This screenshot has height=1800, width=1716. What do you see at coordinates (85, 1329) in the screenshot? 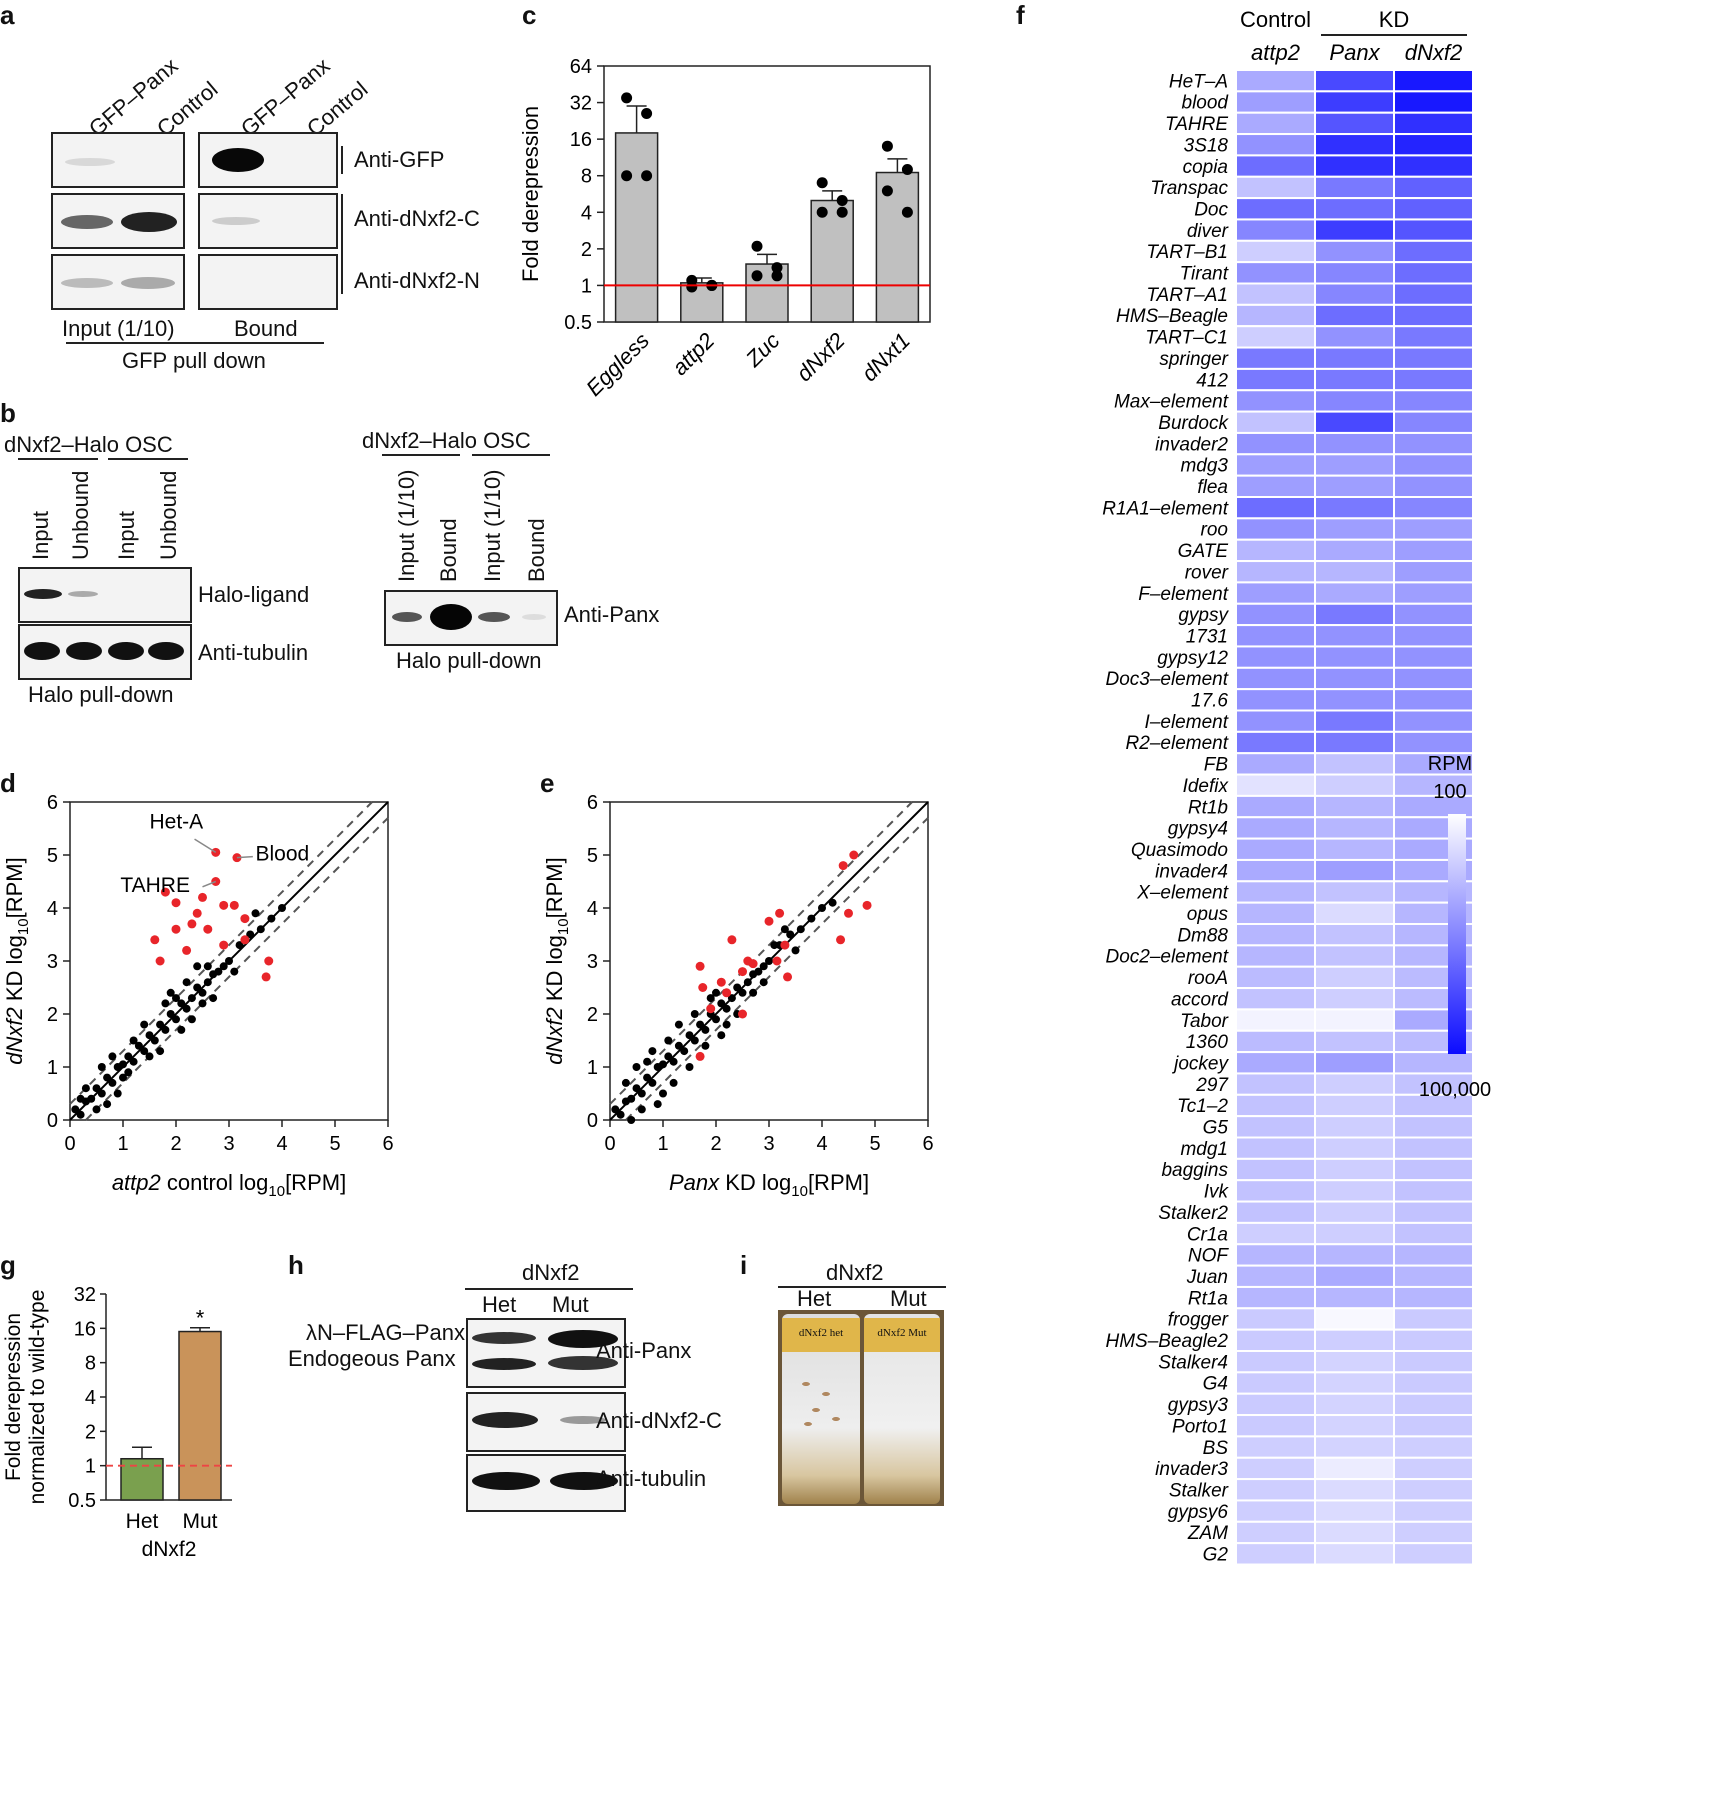
I see `y-tick-label: 16` at bounding box center [85, 1329].